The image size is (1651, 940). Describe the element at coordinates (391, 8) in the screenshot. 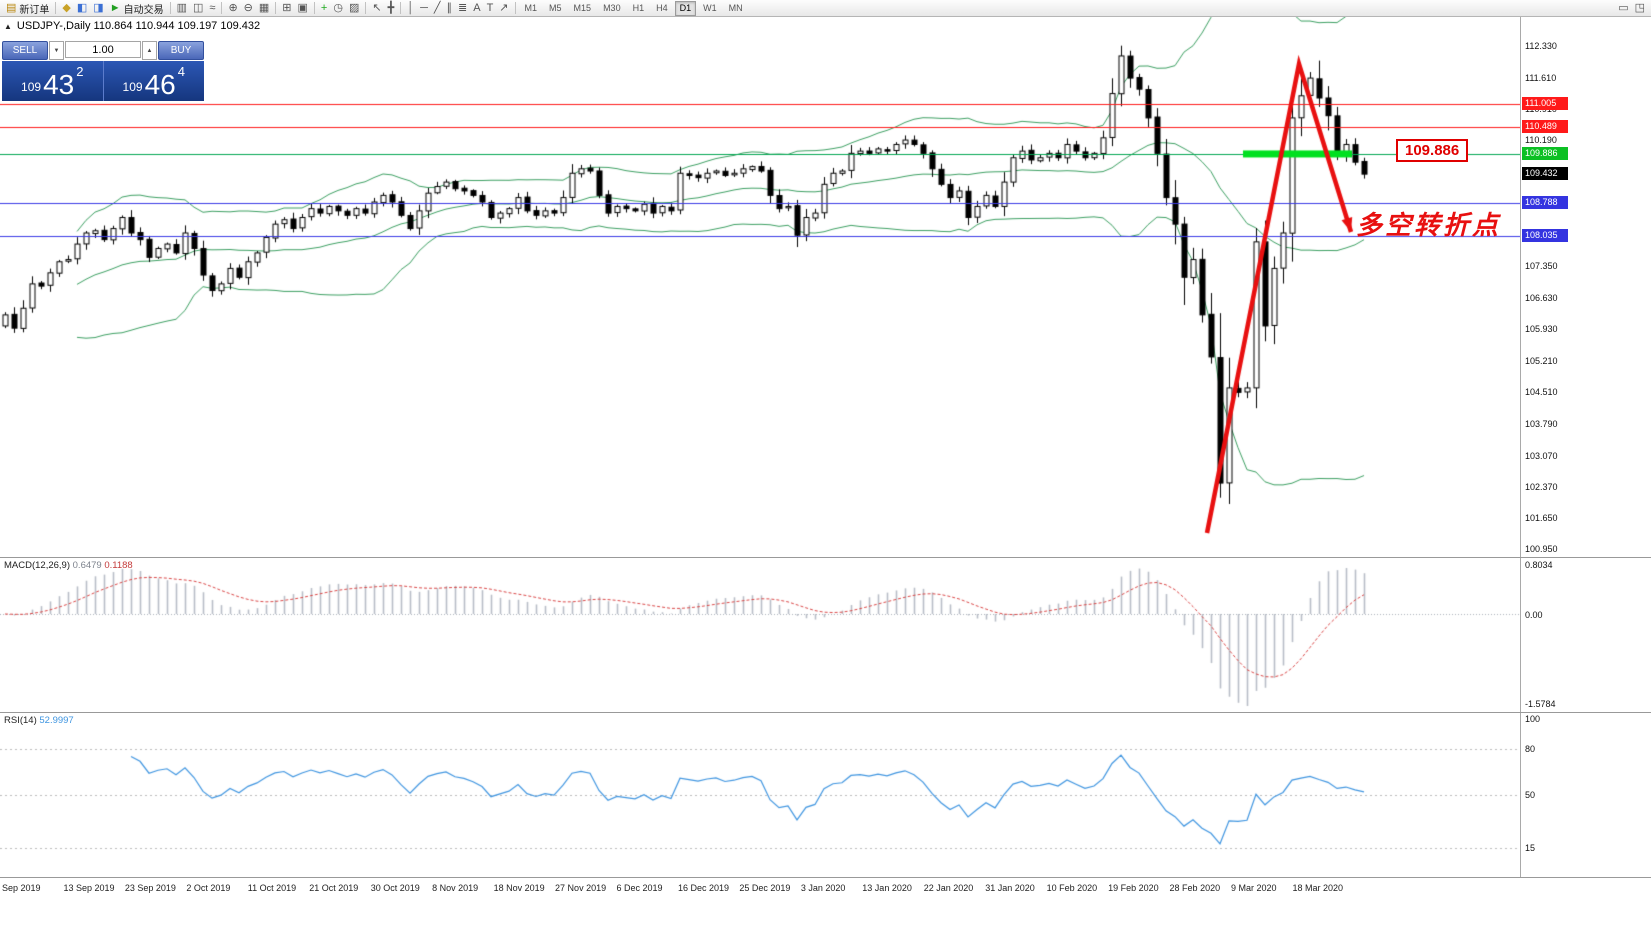

I see `crosshair-icon: ╋` at that location.